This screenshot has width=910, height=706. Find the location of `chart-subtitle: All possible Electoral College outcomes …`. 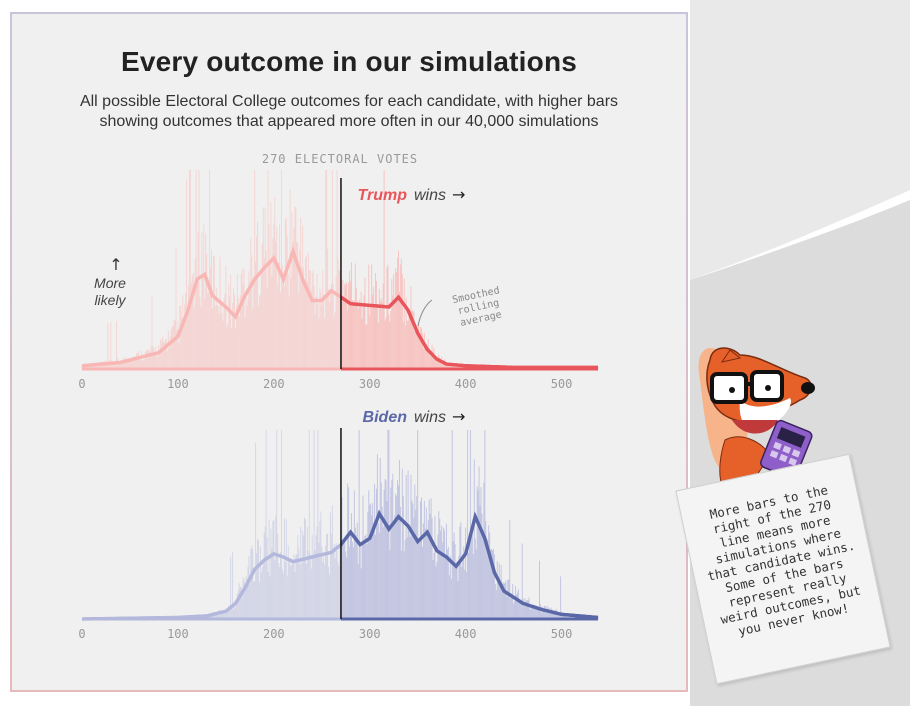

chart-subtitle: All possible Electoral College outcomes … is located at coordinates (349, 111).